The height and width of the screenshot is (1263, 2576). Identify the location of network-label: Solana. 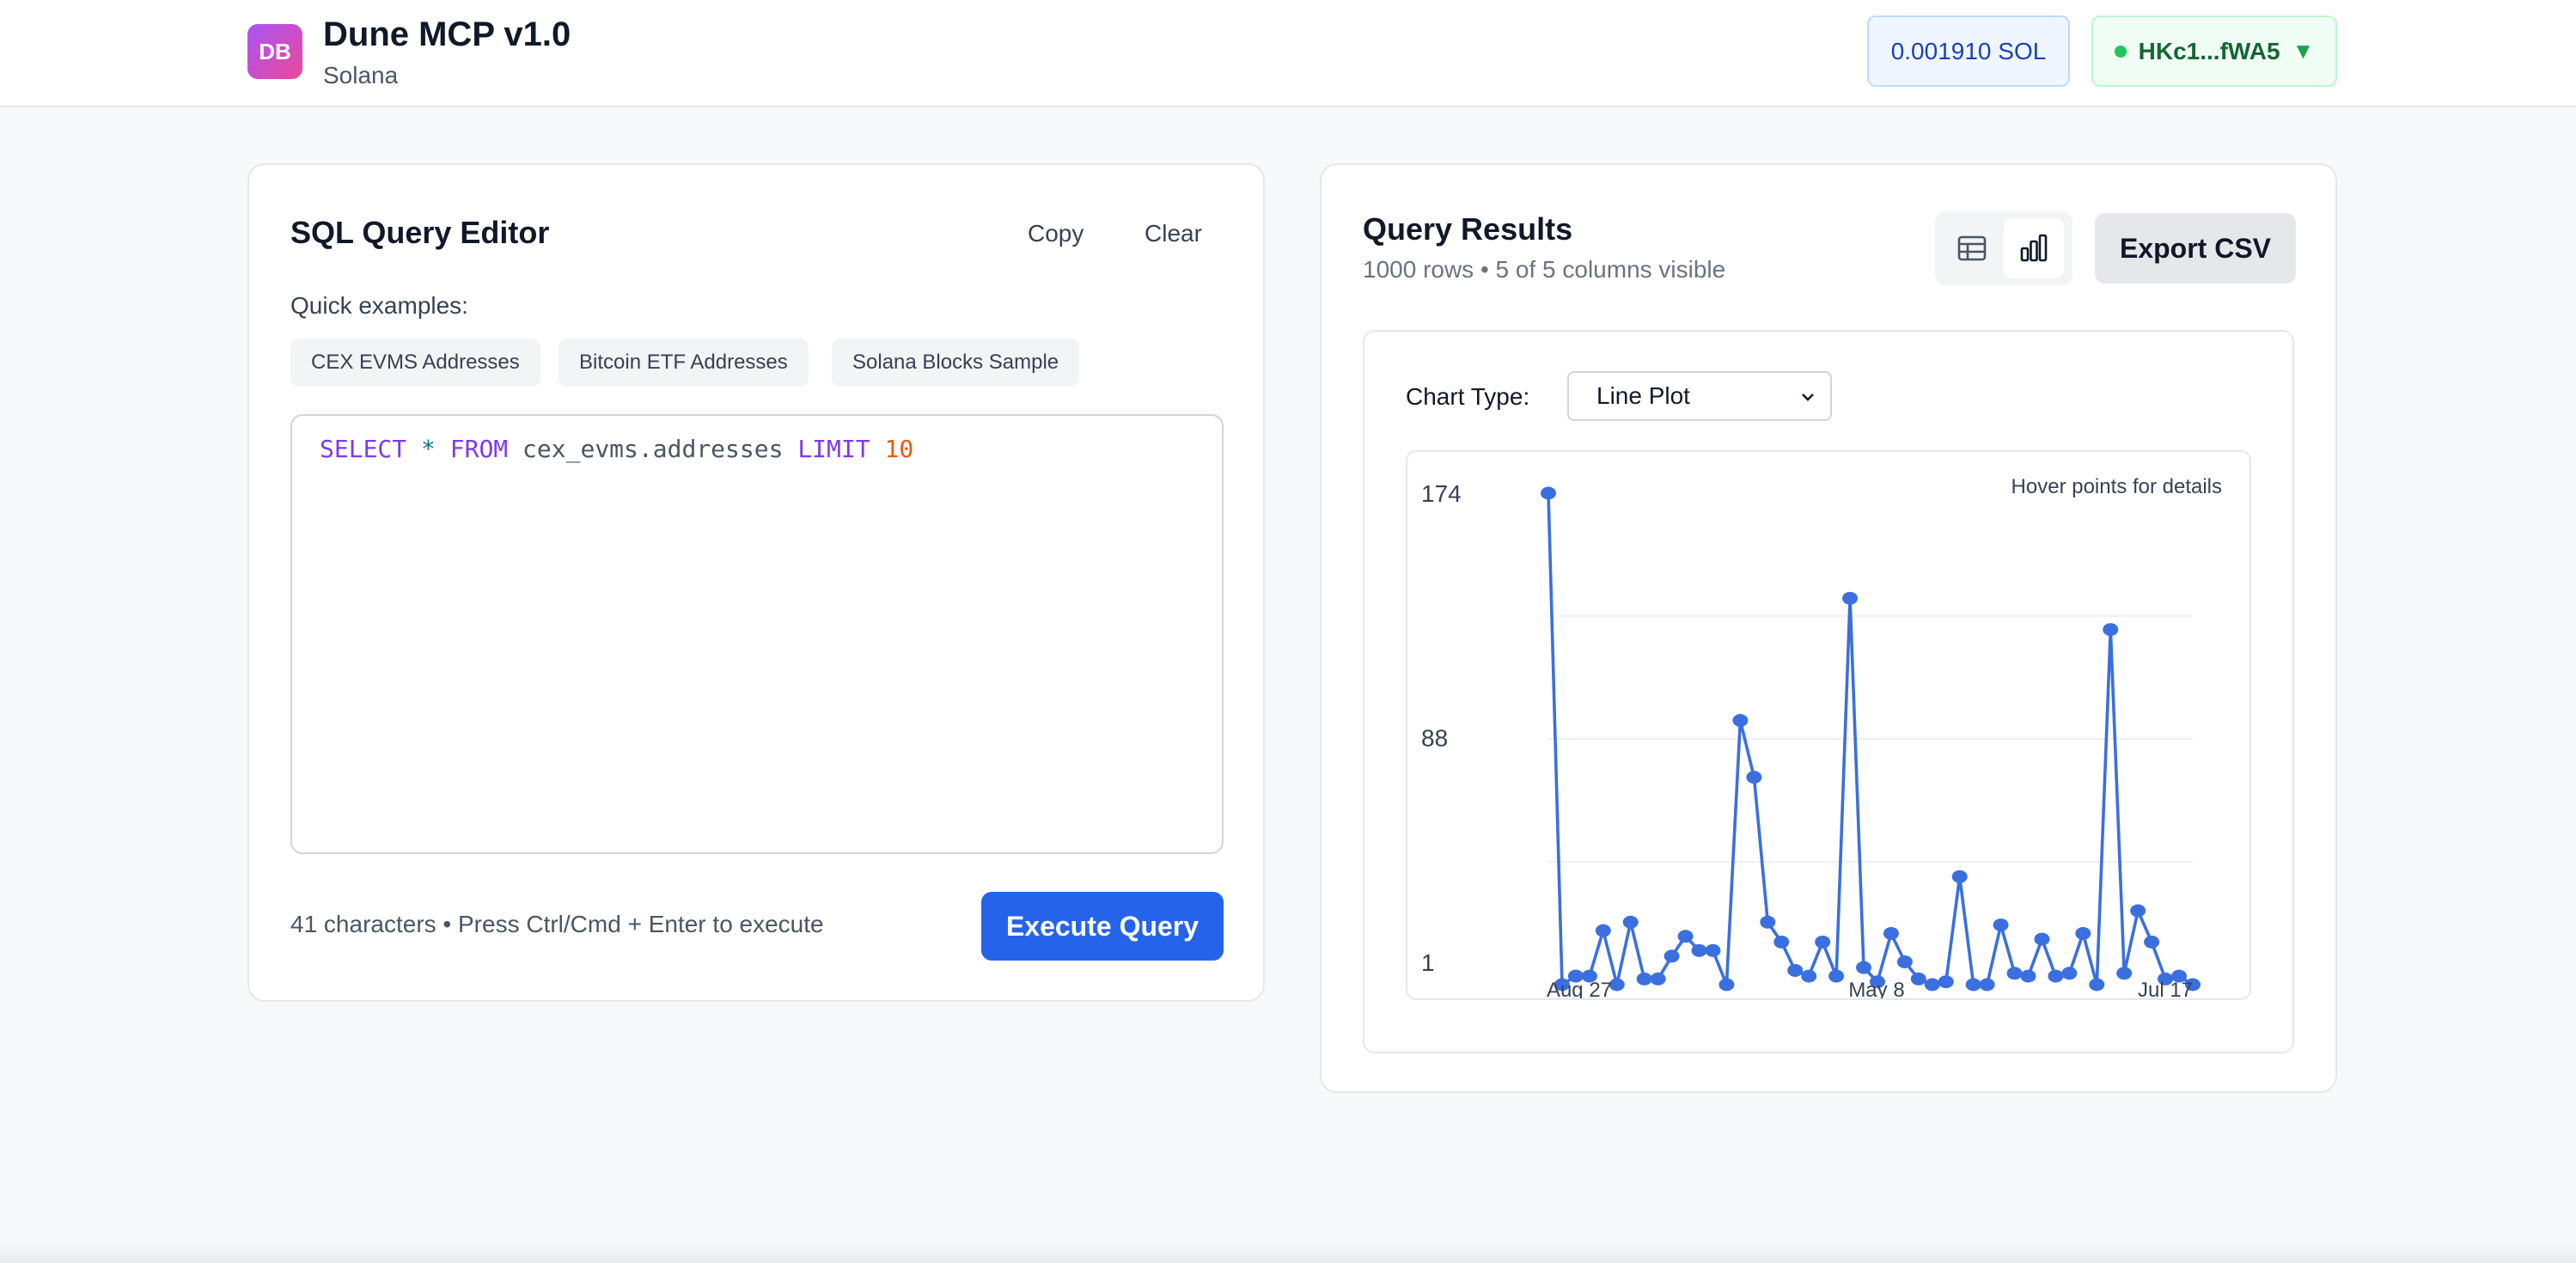
(361, 75).